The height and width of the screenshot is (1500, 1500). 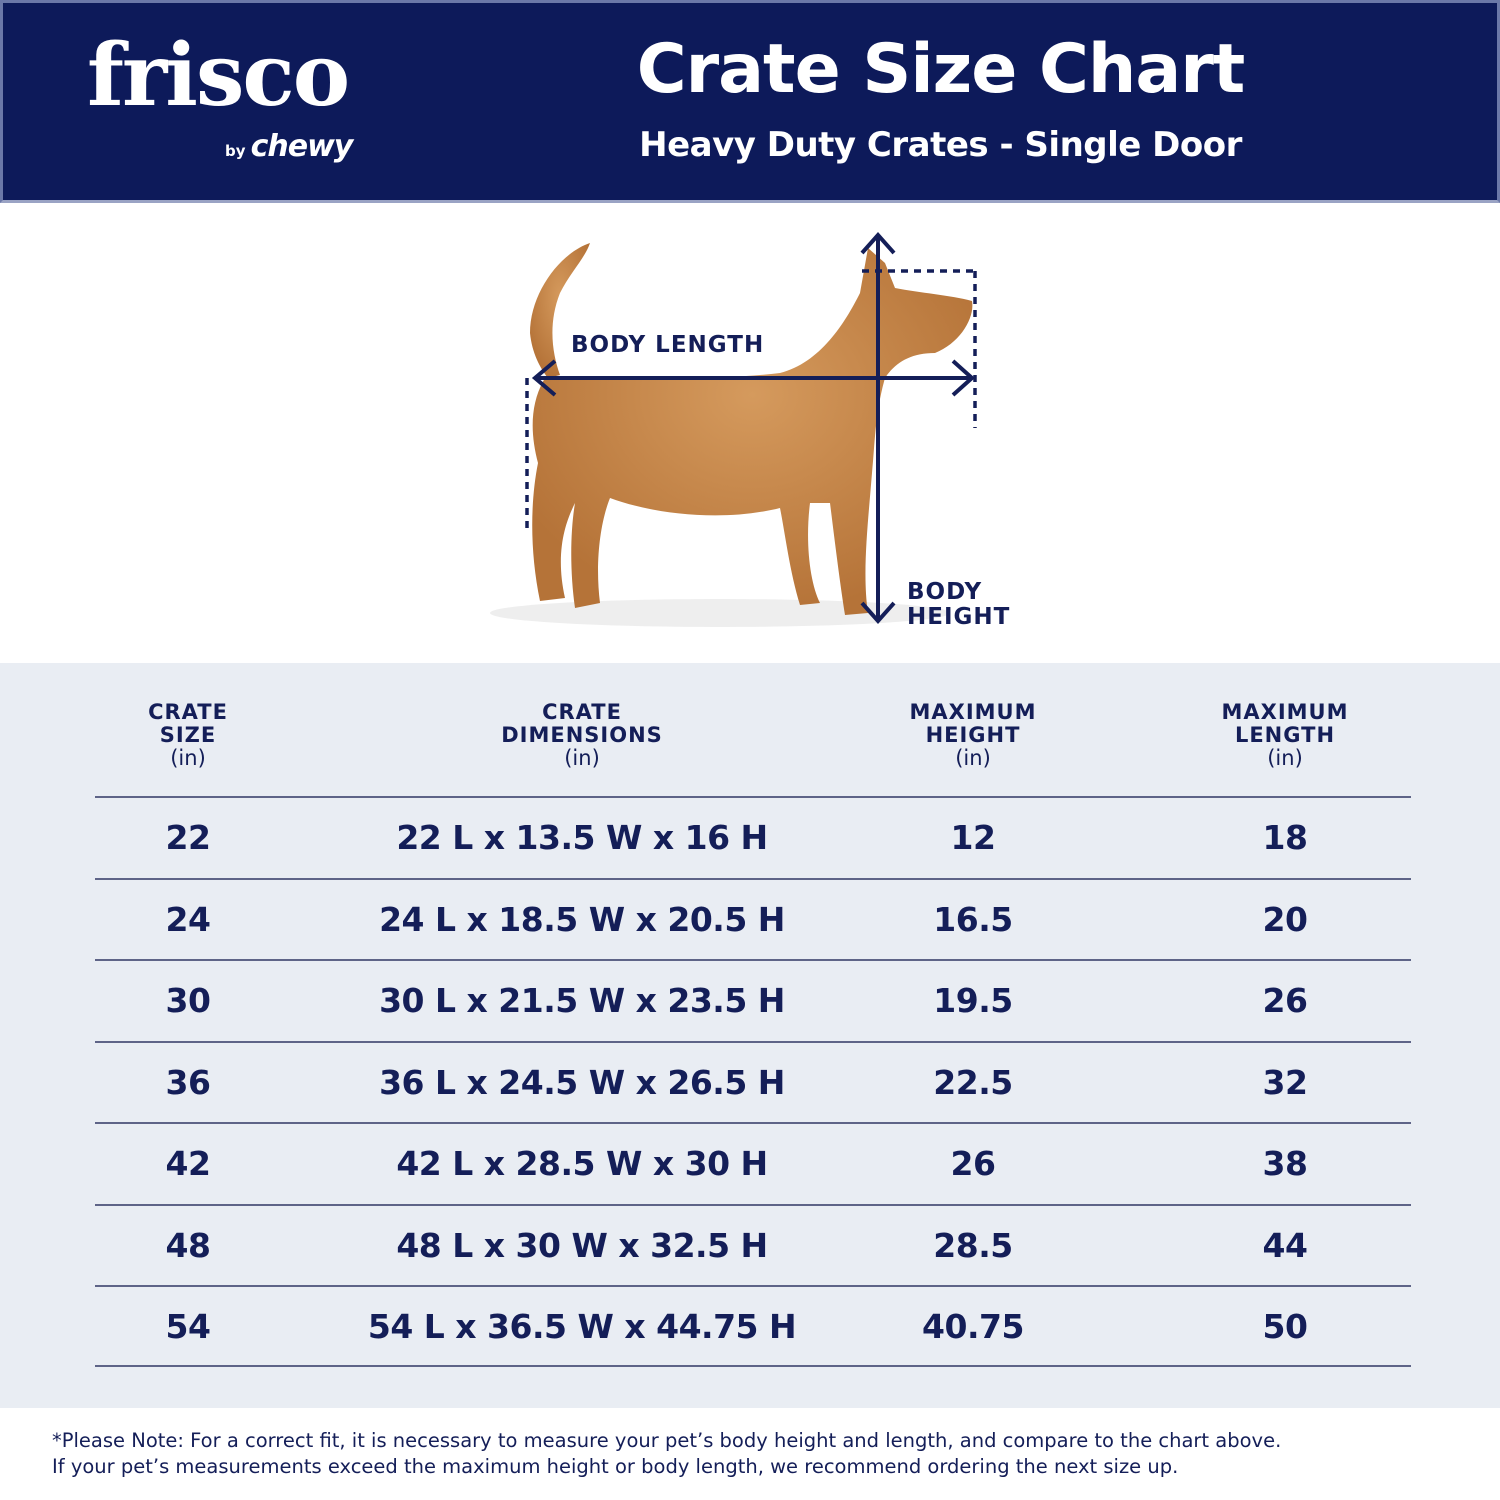 I want to click on measurement-guides, so click(x=751, y=398).